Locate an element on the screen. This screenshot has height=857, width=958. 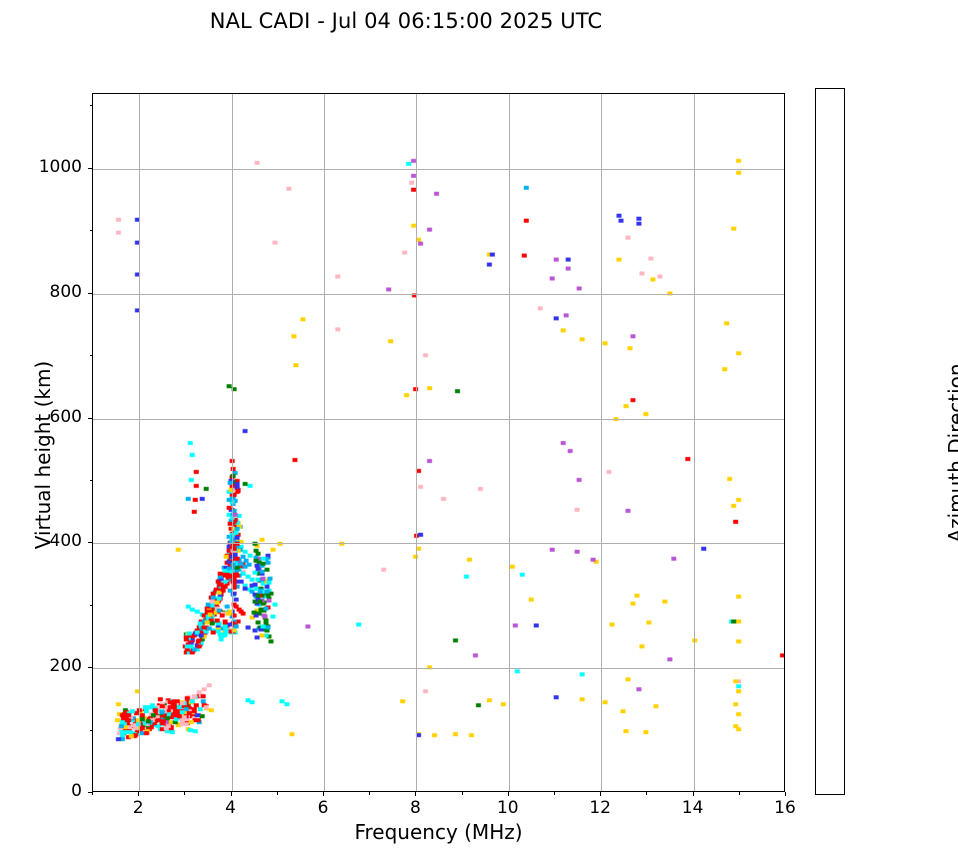
page-title: NAL CADI - Jul 04 06:15:00 2025 UTC is located at coordinates (406, 21).